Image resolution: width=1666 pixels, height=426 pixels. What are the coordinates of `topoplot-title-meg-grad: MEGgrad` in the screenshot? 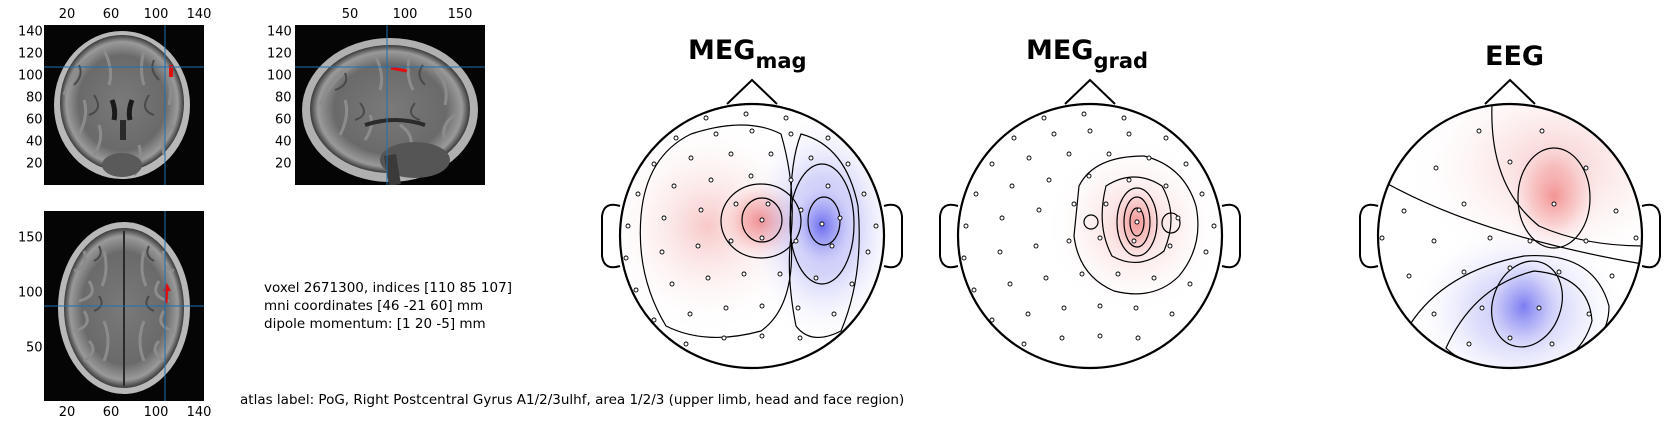 It's located at (1087, 56).